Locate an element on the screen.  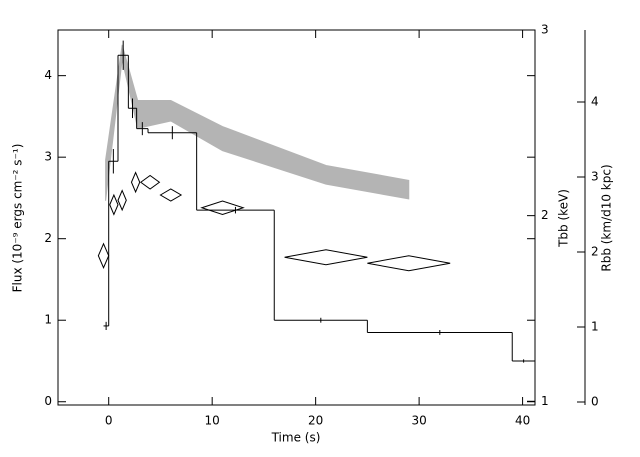
x-tick-label: 0 is located at coordinates (109, 421).